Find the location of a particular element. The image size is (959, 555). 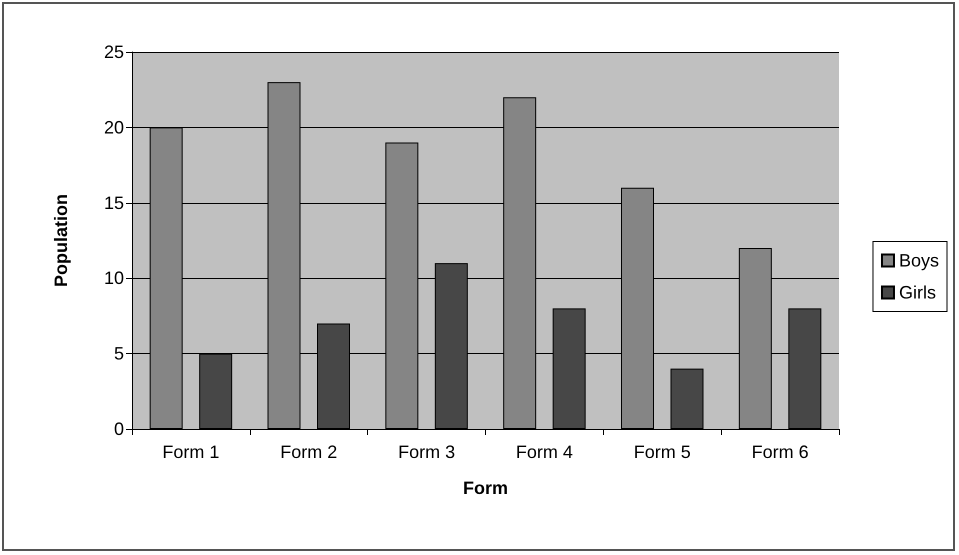

y-tick-label: 15 is located at coordinates (114, 202).